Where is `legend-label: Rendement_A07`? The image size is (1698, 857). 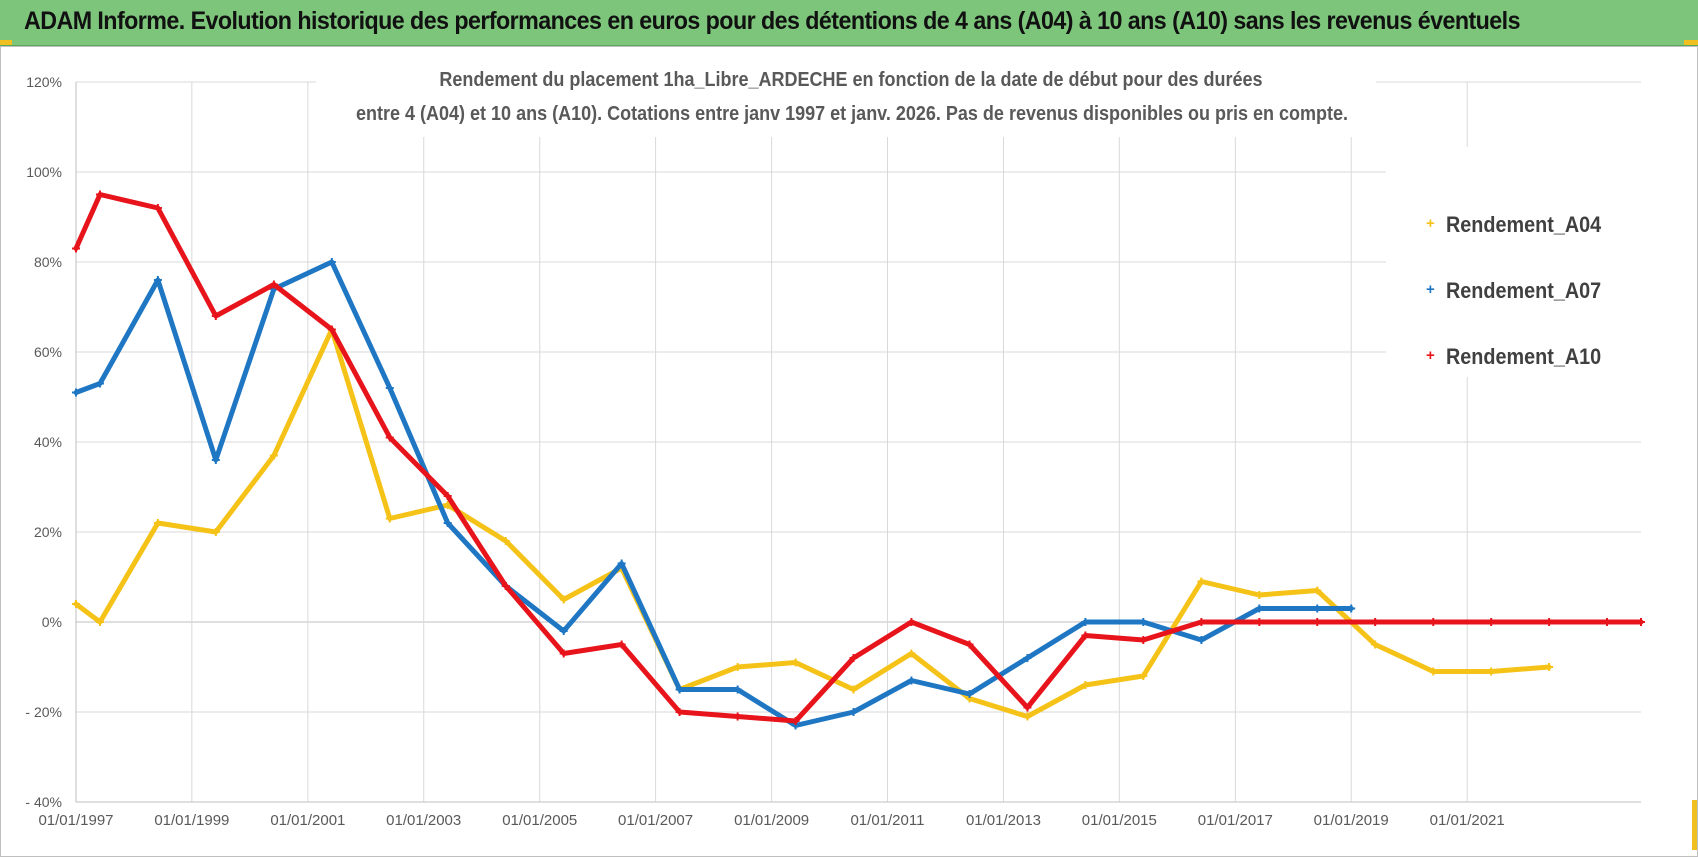
legend-label: Rendement_A07 is located at coordinates (1524, 290).